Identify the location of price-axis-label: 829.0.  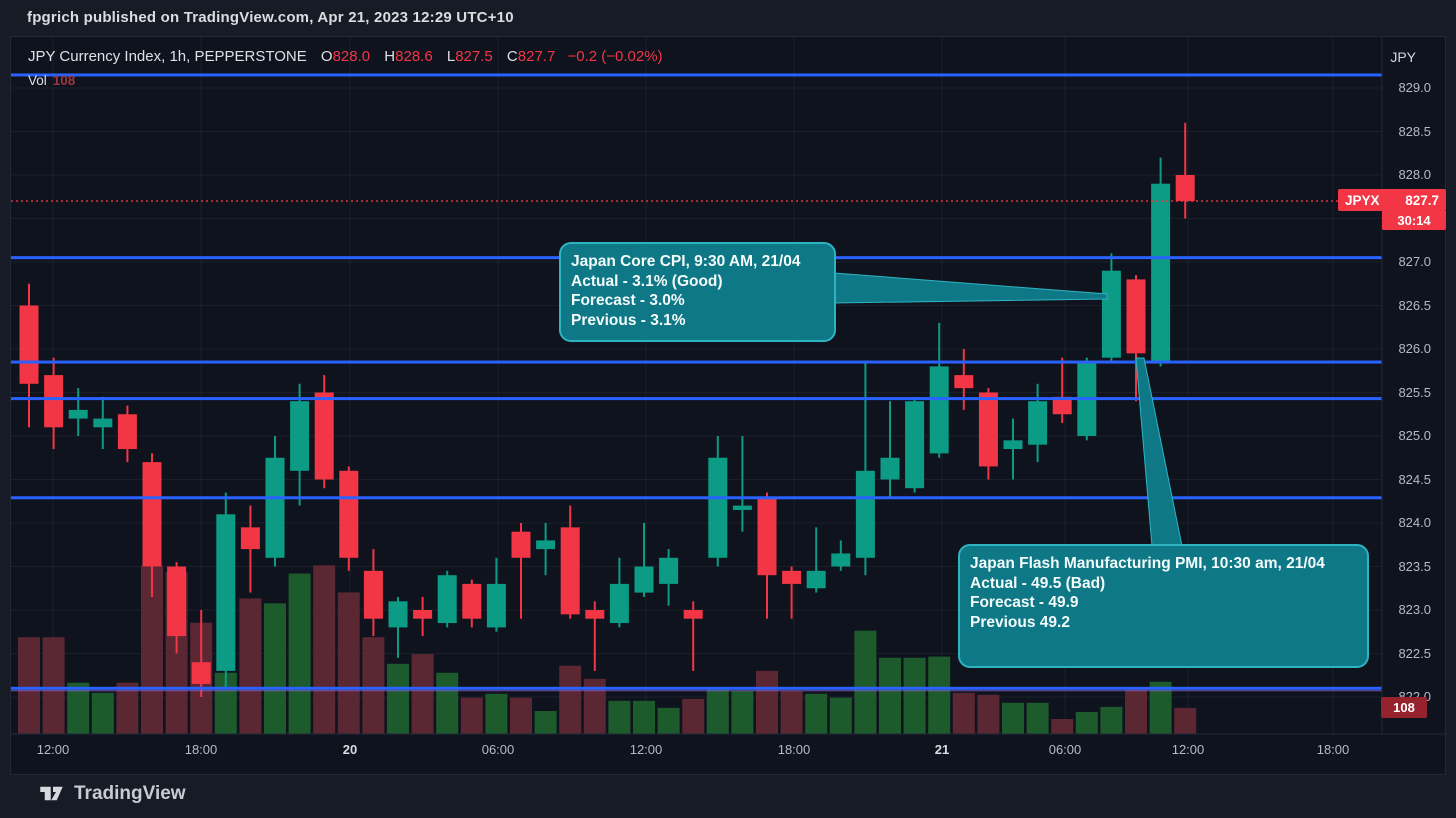
(1414, 87).